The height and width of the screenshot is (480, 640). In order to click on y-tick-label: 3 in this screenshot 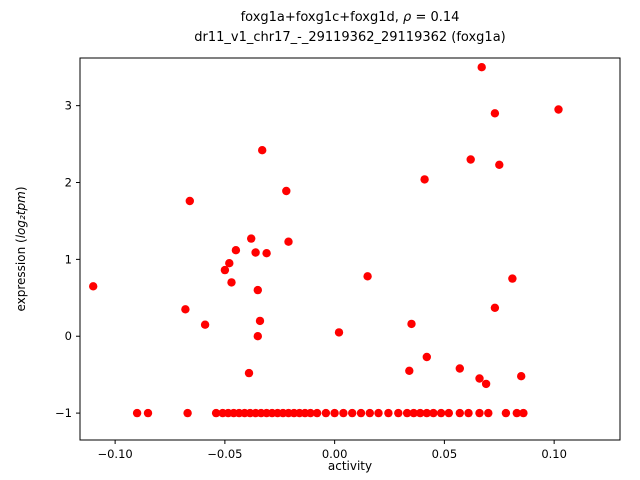, I will do `click(68, 106)`.